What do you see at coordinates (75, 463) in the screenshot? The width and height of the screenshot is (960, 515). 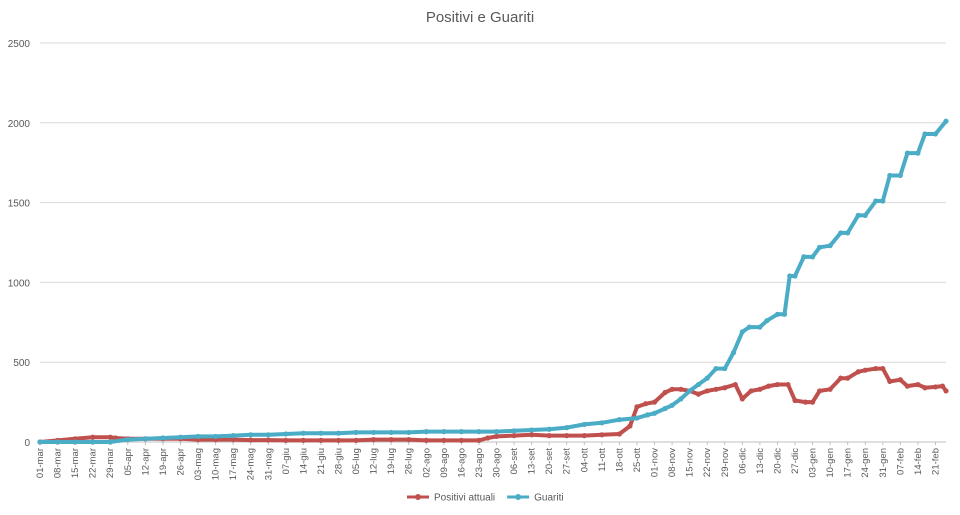 I see `x-tick-label: 15-mar` at bounding box center [75, 463].